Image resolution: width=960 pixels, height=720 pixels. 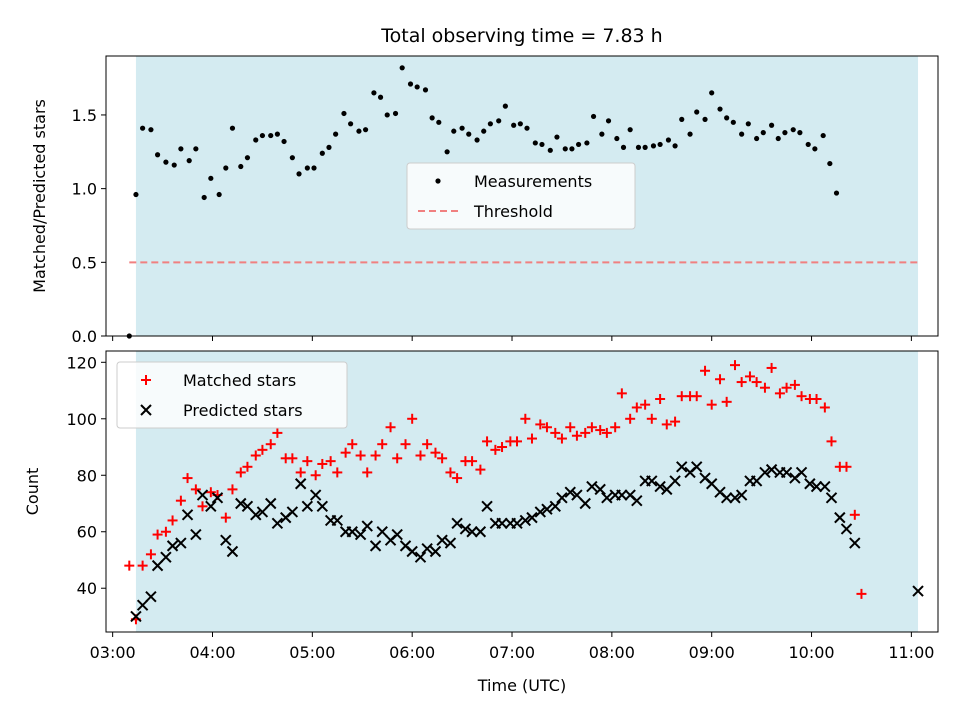 What do you see at coordinates (146, 380) in the screenshot?
I see `legend-matched-marker` at bounding box center [146, 380].